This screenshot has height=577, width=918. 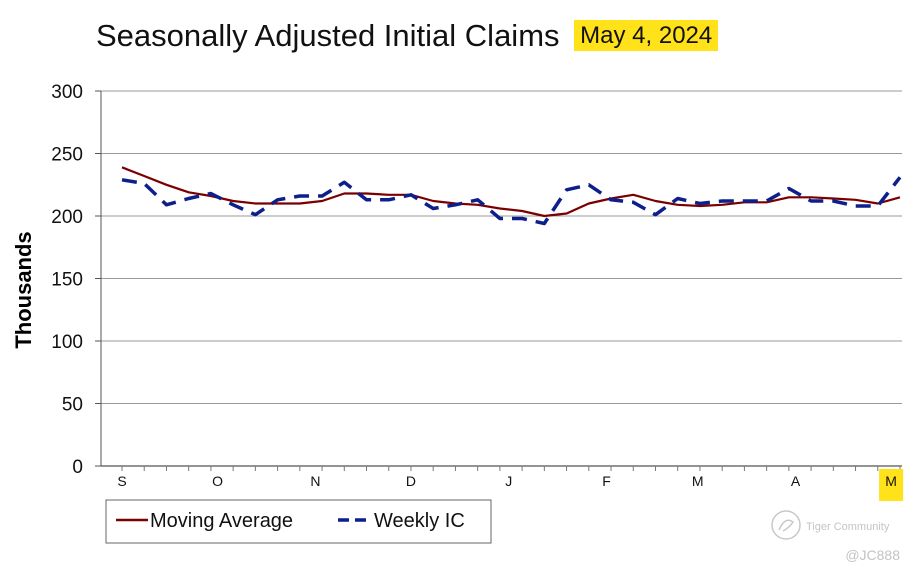 What do you see at coordinates (67, 342) in the screenshot?
I see `y-tick-label: 100` at bounding box center [67, 342].